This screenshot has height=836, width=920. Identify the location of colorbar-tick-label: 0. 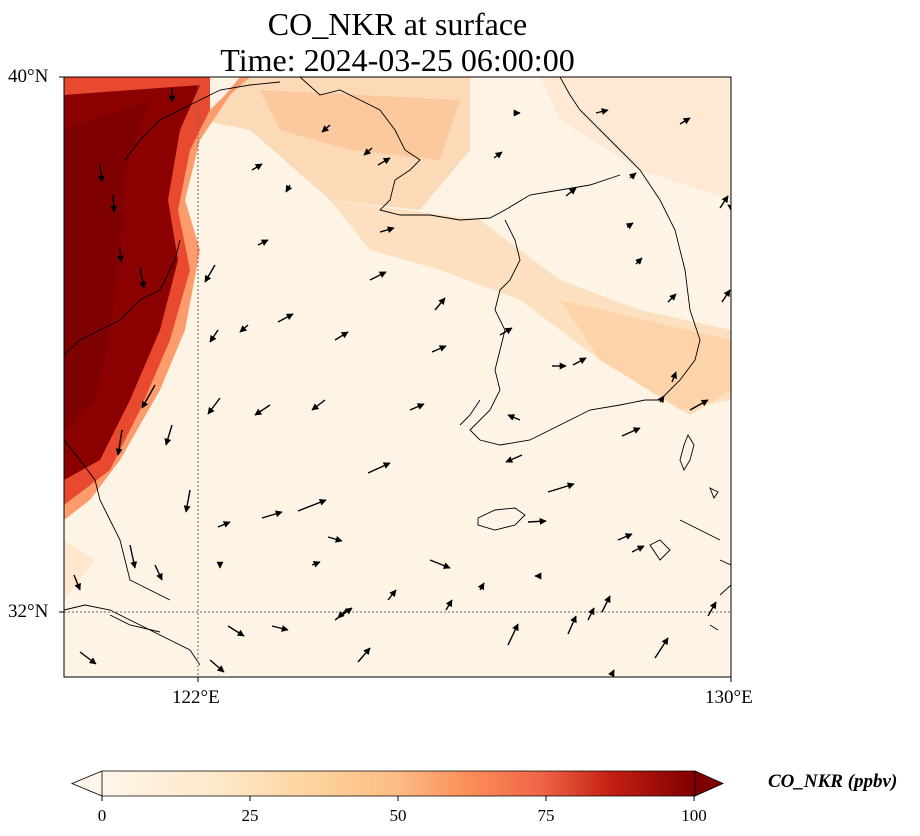
(102, 815).